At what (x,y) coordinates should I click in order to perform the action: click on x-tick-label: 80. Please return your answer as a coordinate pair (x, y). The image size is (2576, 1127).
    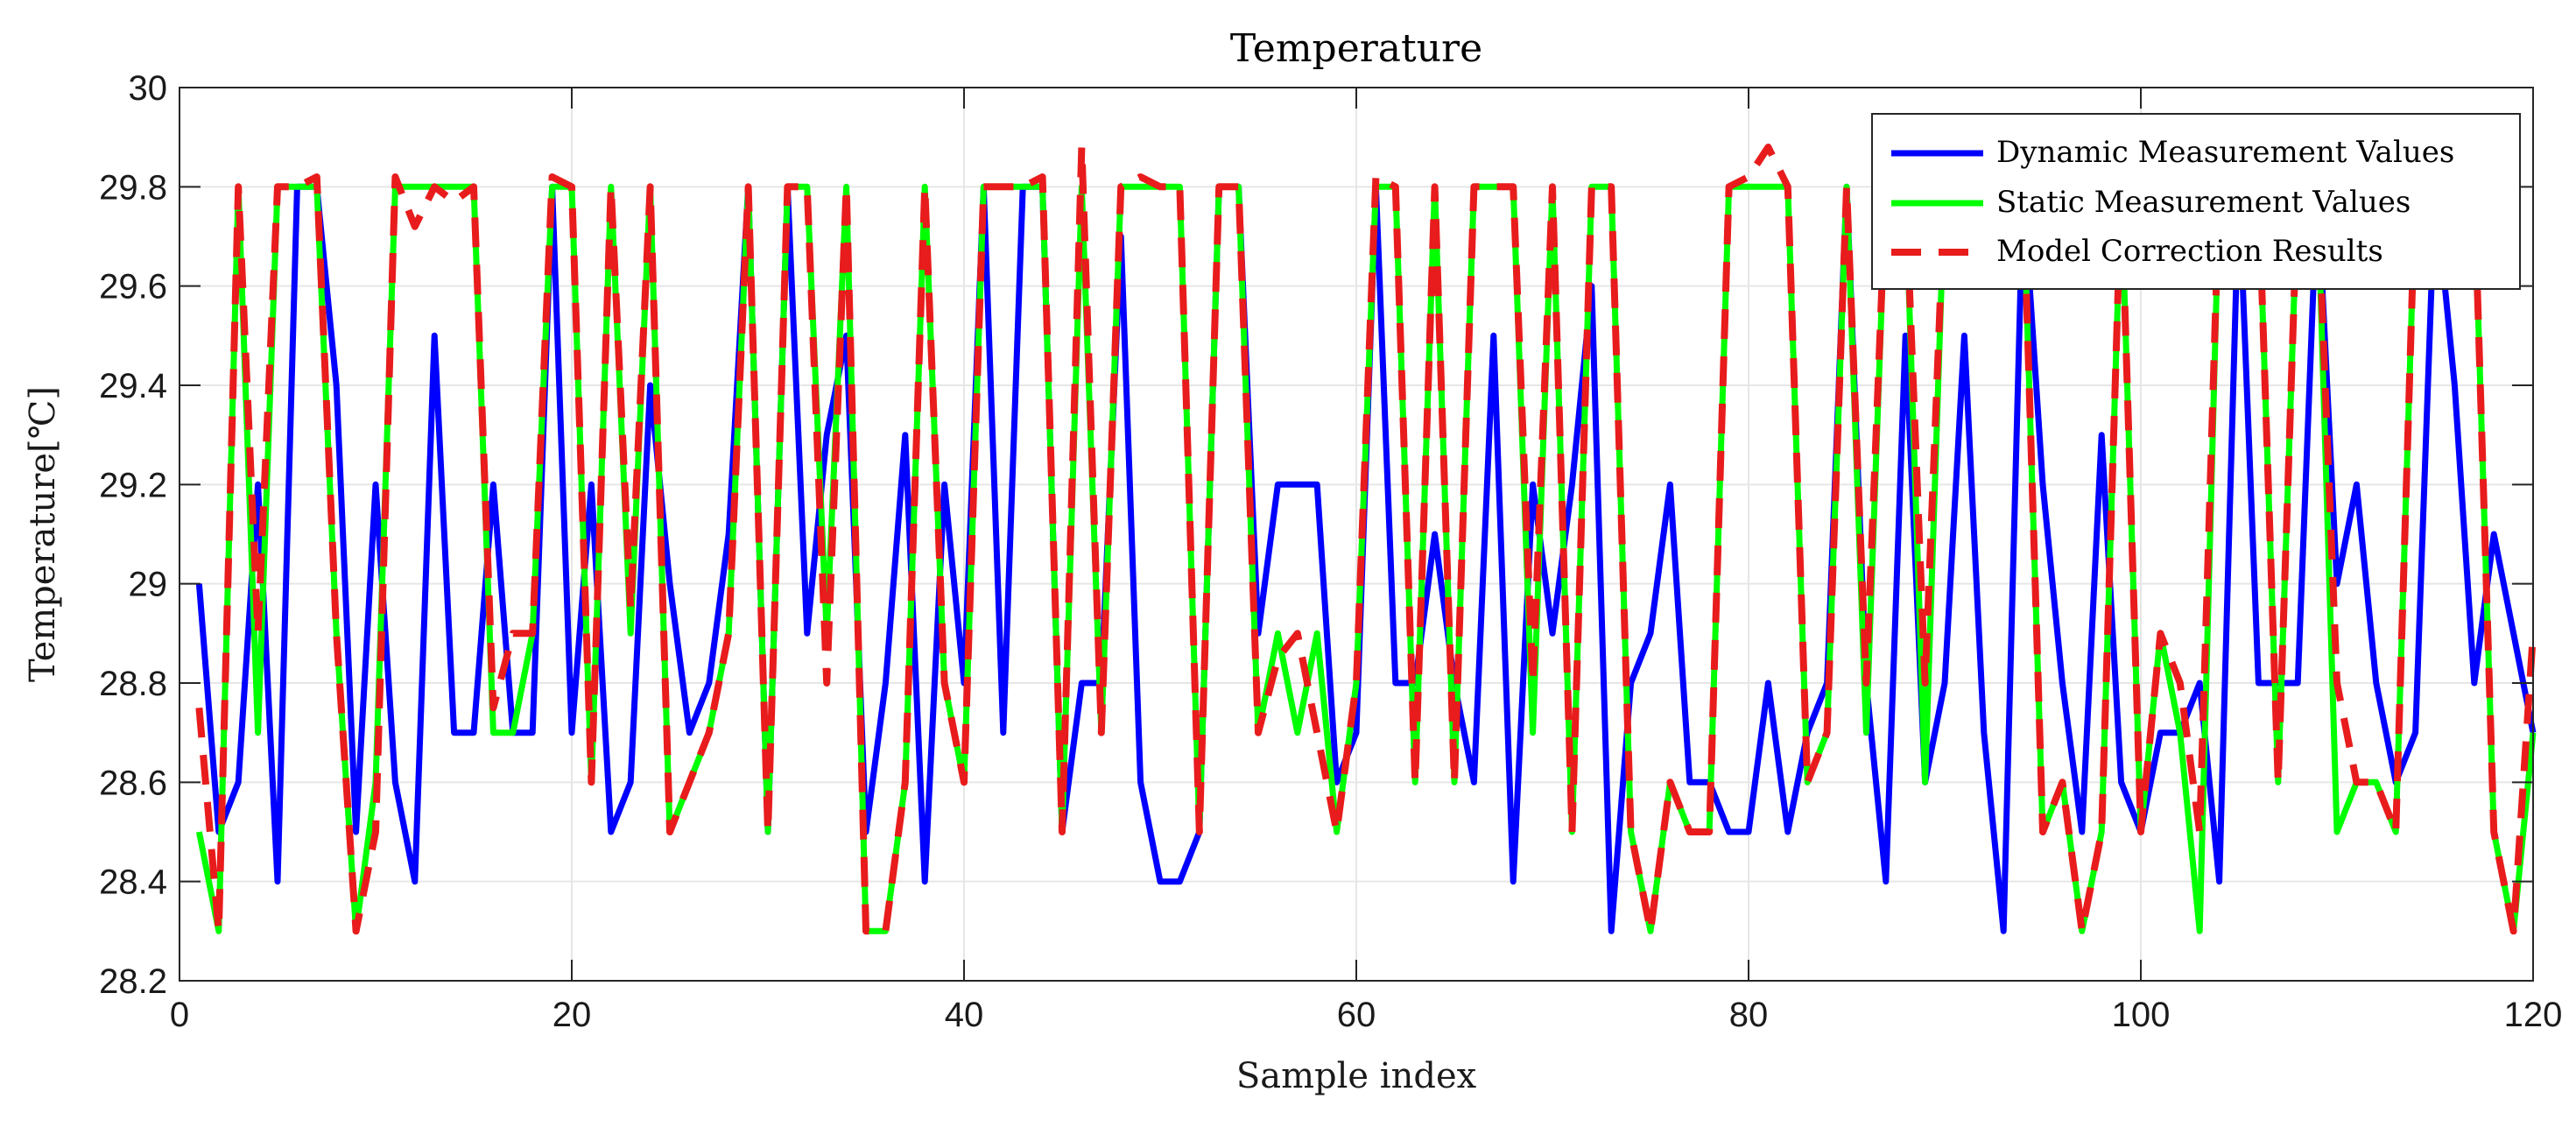
    Looking at the image, I should click on (1749, 1015).